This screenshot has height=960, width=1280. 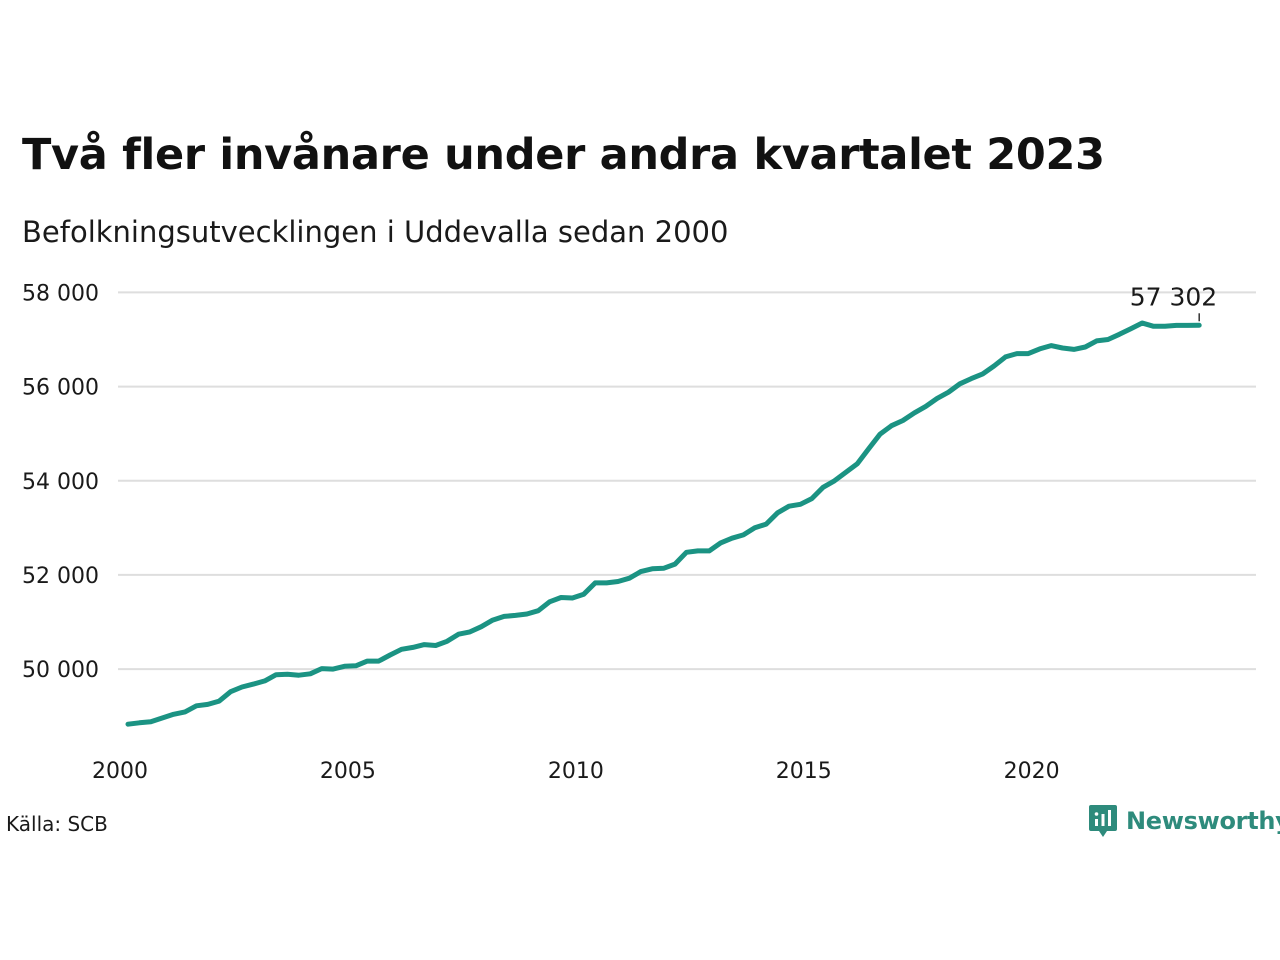 What do you see at coordinates (804, 771) in the screenshot?
I see `x-tick-label: 2015` at bounding box center [804, 771].